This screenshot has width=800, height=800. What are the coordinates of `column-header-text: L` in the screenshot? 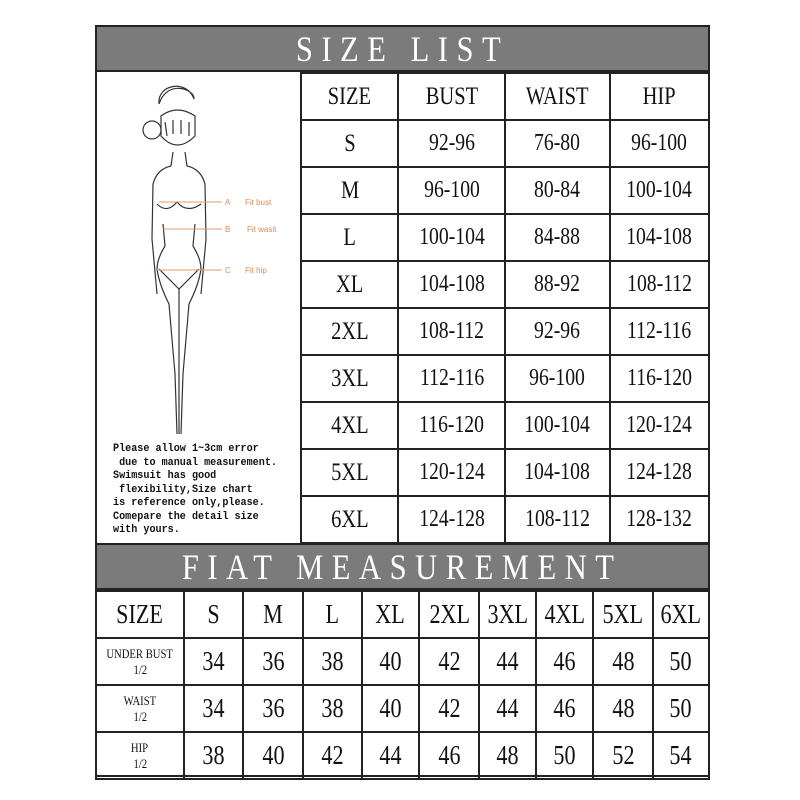 It's located at (332, 614).